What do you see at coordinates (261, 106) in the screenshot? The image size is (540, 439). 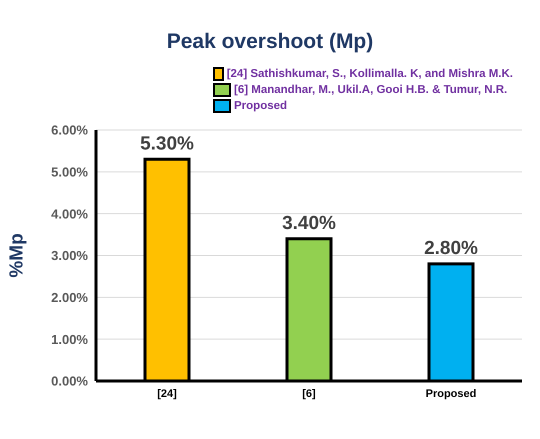 I see `legend-label: Proposed` at bounding box center [261, 106].